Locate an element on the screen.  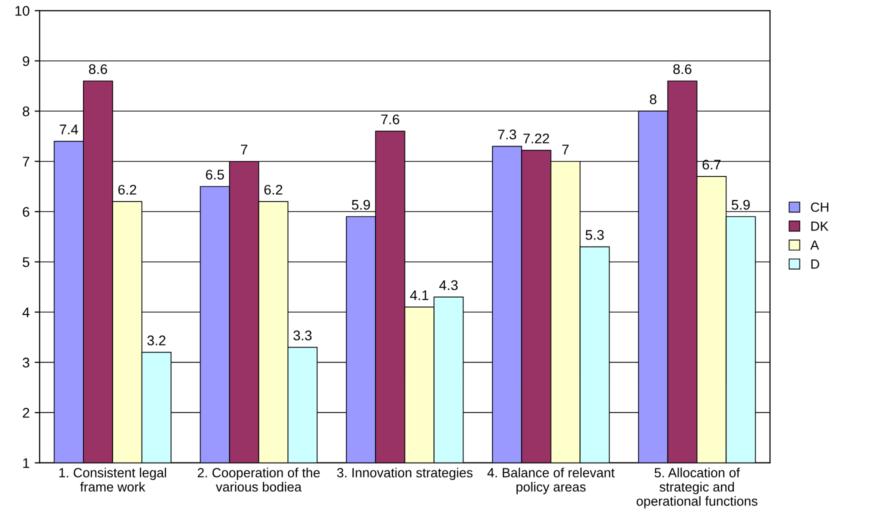
data-label: 7.3 is located at coordinates (507, 135).